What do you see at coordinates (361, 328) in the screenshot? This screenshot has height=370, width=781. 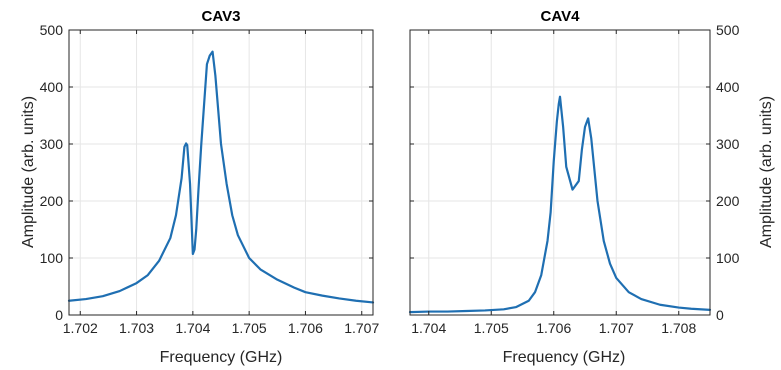 I see `x-tick-label-cav3-5: 1.707` at bounding box center [361, 328].